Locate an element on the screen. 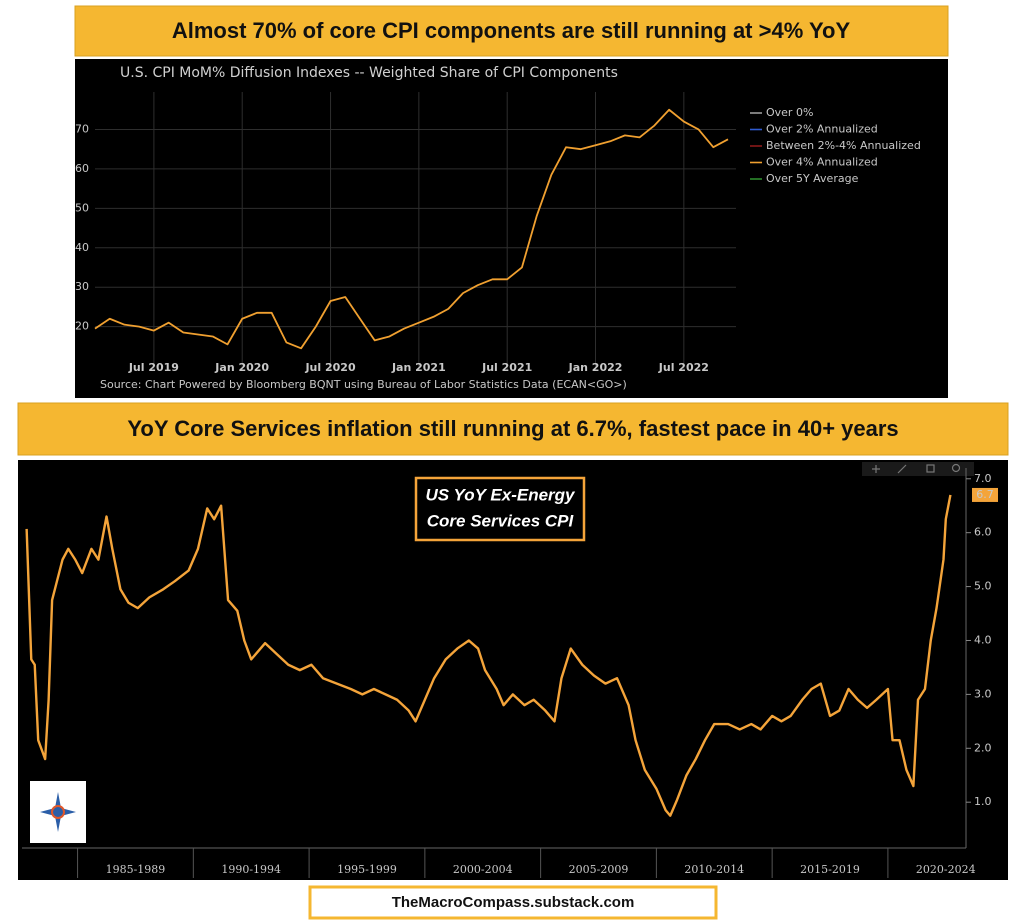 Image resolution: width=1024 pixels, height=922 pixels. x-tick-label: Jan 2022 is located at coordinates (595, 367).